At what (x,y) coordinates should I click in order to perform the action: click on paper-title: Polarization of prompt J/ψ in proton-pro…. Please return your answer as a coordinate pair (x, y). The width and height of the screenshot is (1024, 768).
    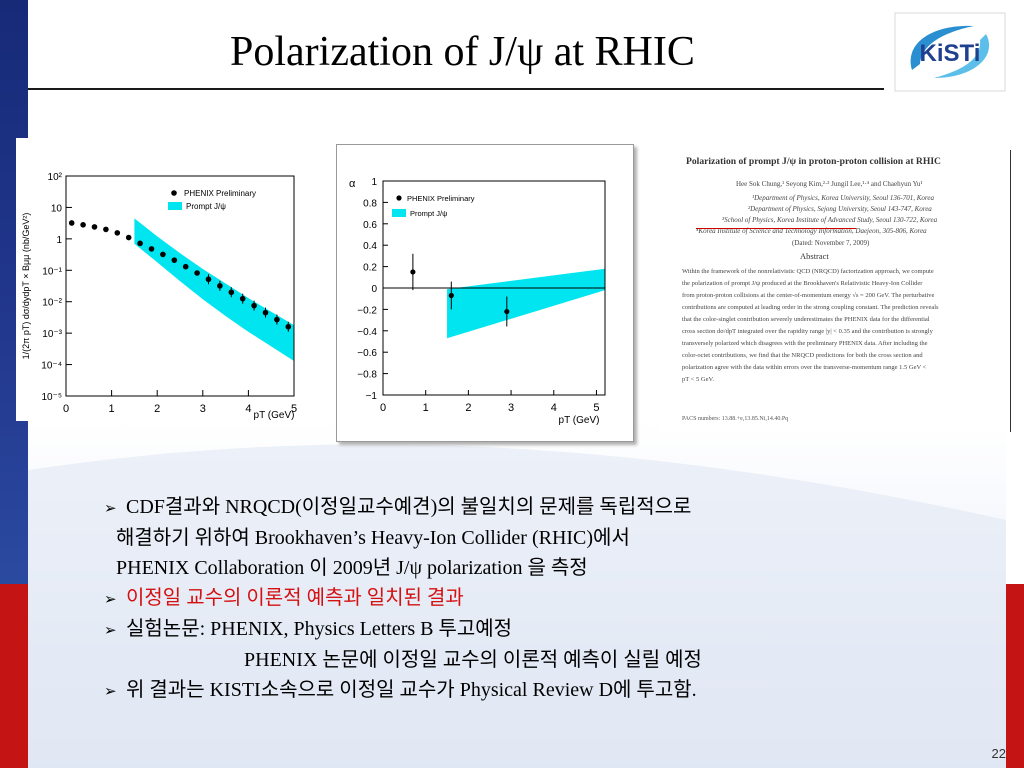
    Looking at the image, I should click on (813, 161).